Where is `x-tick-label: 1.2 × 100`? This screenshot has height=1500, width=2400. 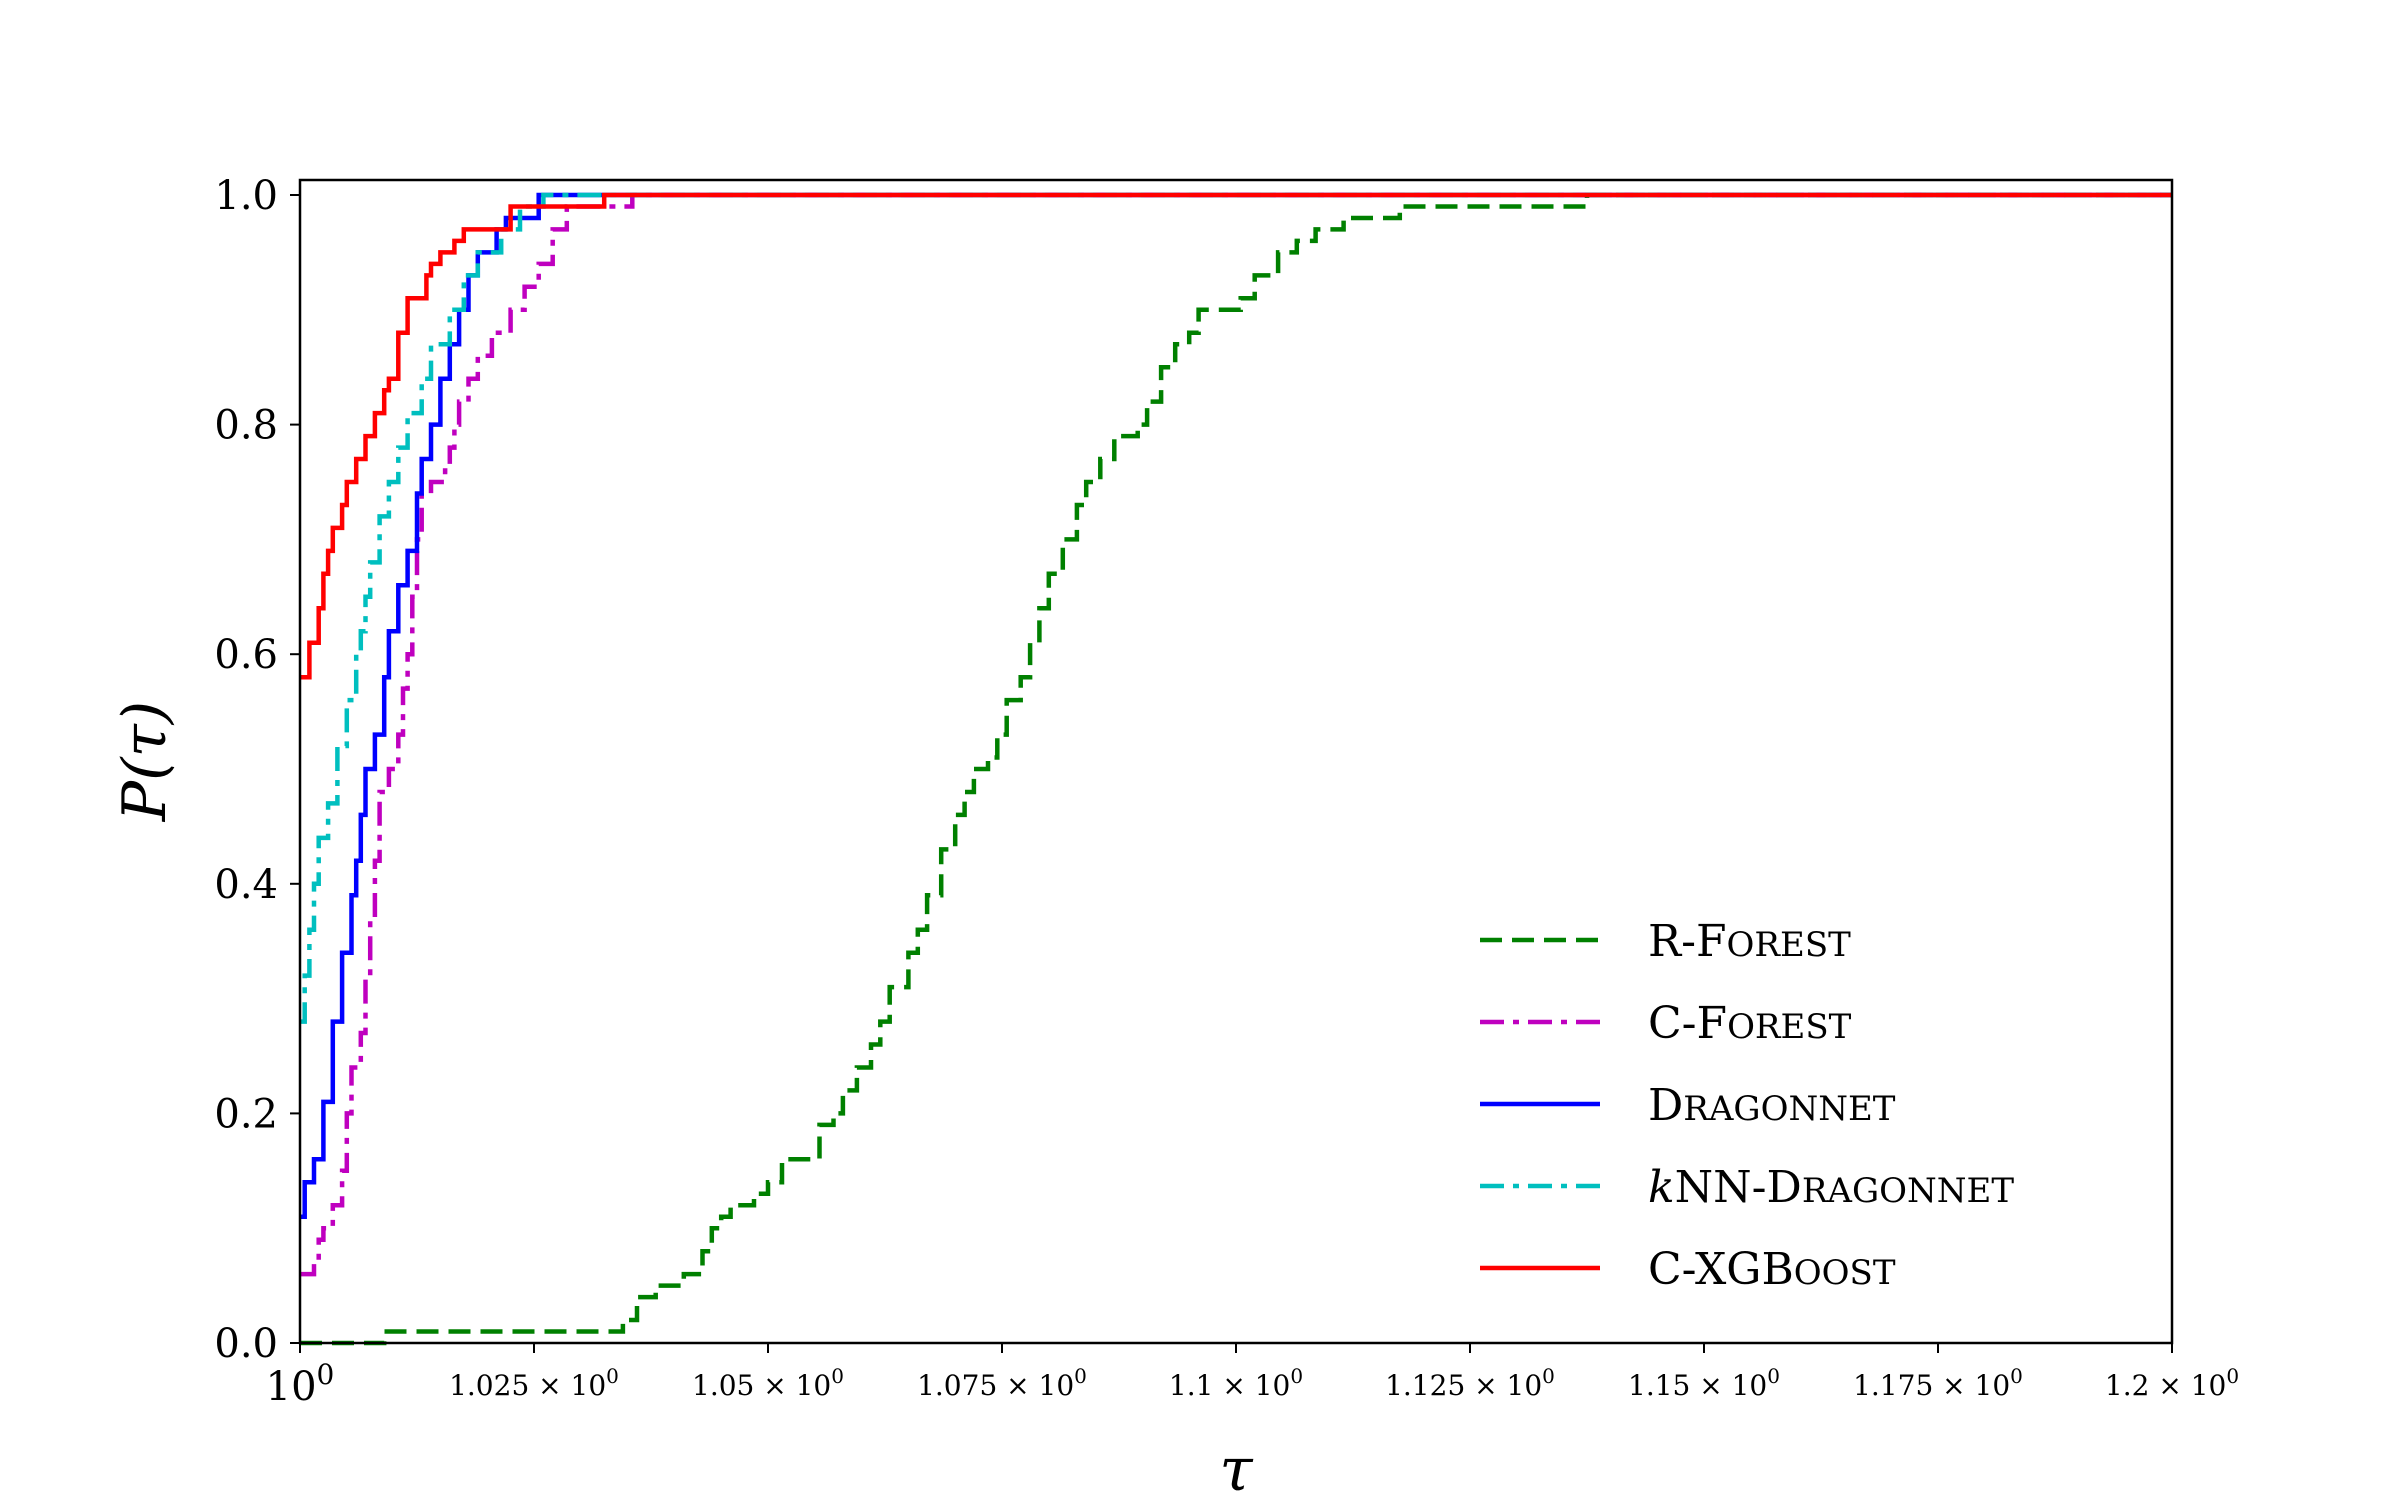 x-tick-label: 1.2 × 100 is located at coordinates (2172, 1383).